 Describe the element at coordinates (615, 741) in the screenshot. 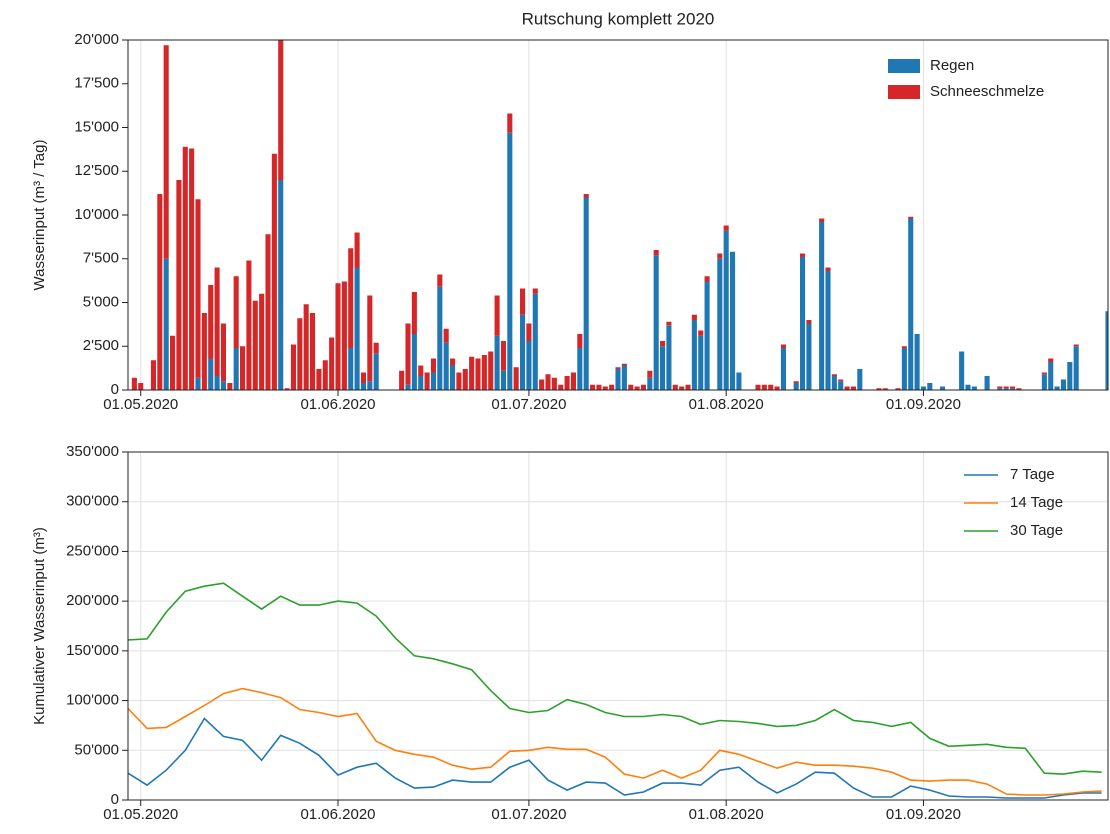

I see `line-series` at that location.